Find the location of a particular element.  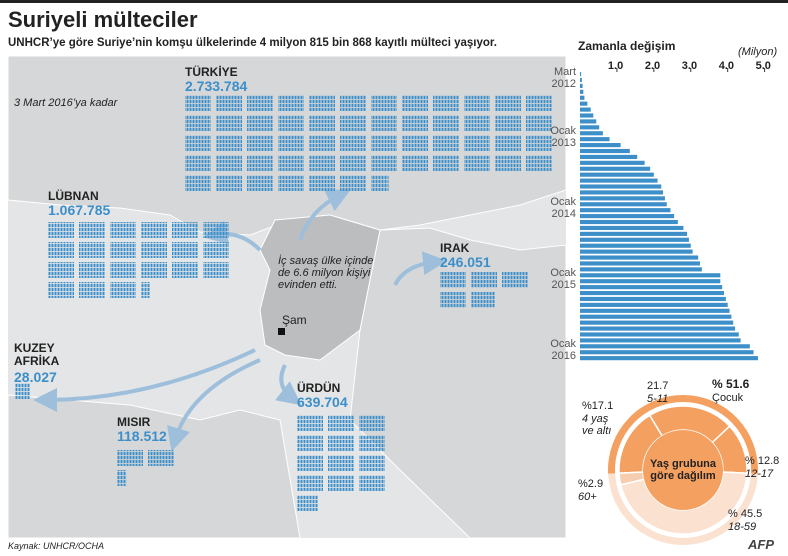

date-note: 3 Mart 2016’ya kadar is located at coordinates (66, 103).